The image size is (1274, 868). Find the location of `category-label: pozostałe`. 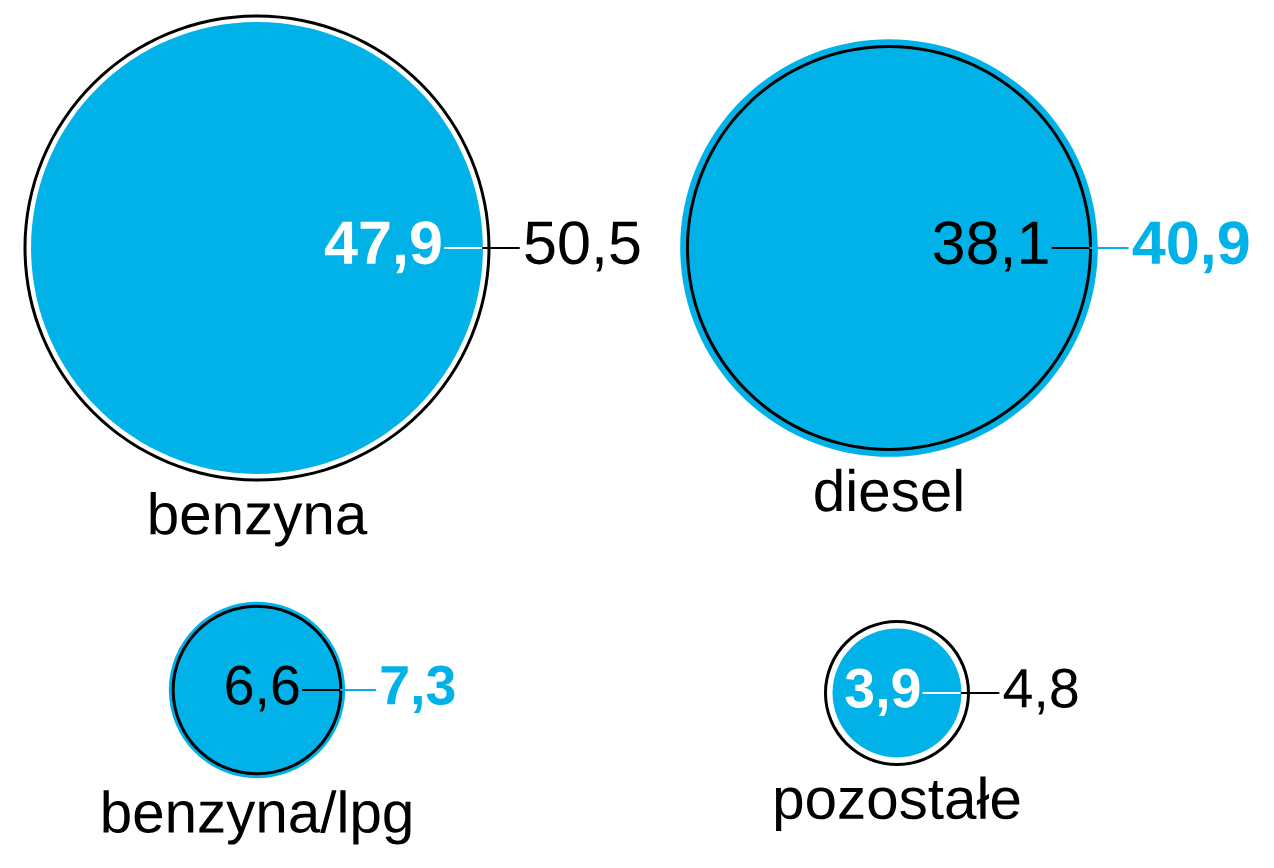

category-label: pozostałe is located at coordinates (897, 803).